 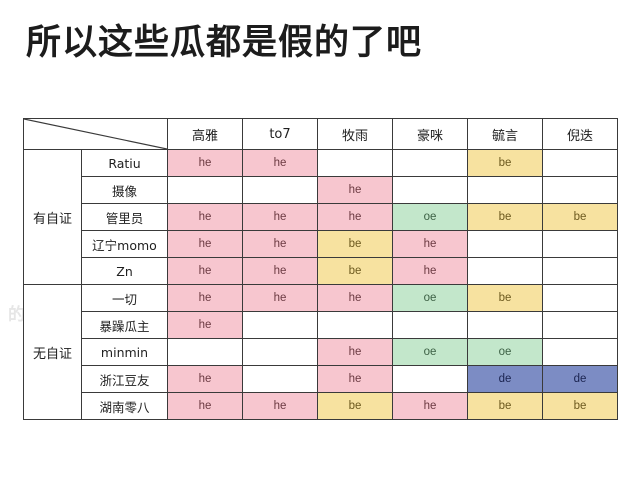 I want to click on table-row: 暴躁瓜主 he, so click(x=321, y=325).